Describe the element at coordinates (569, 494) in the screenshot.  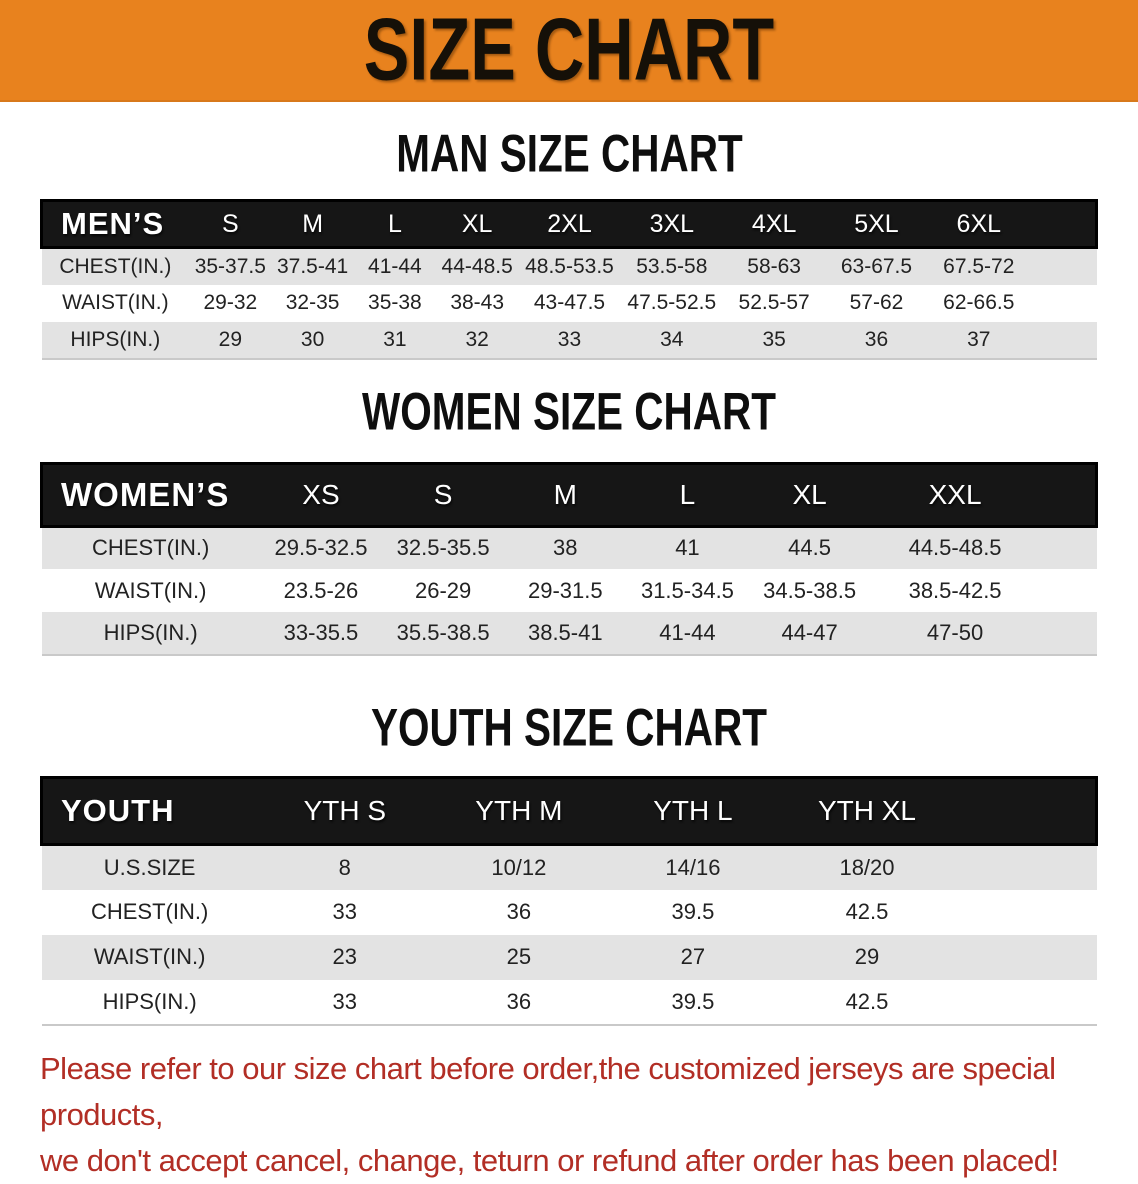
I see `women-table-header-row: WOMEN’S XS S M L XL XXL` at that location.